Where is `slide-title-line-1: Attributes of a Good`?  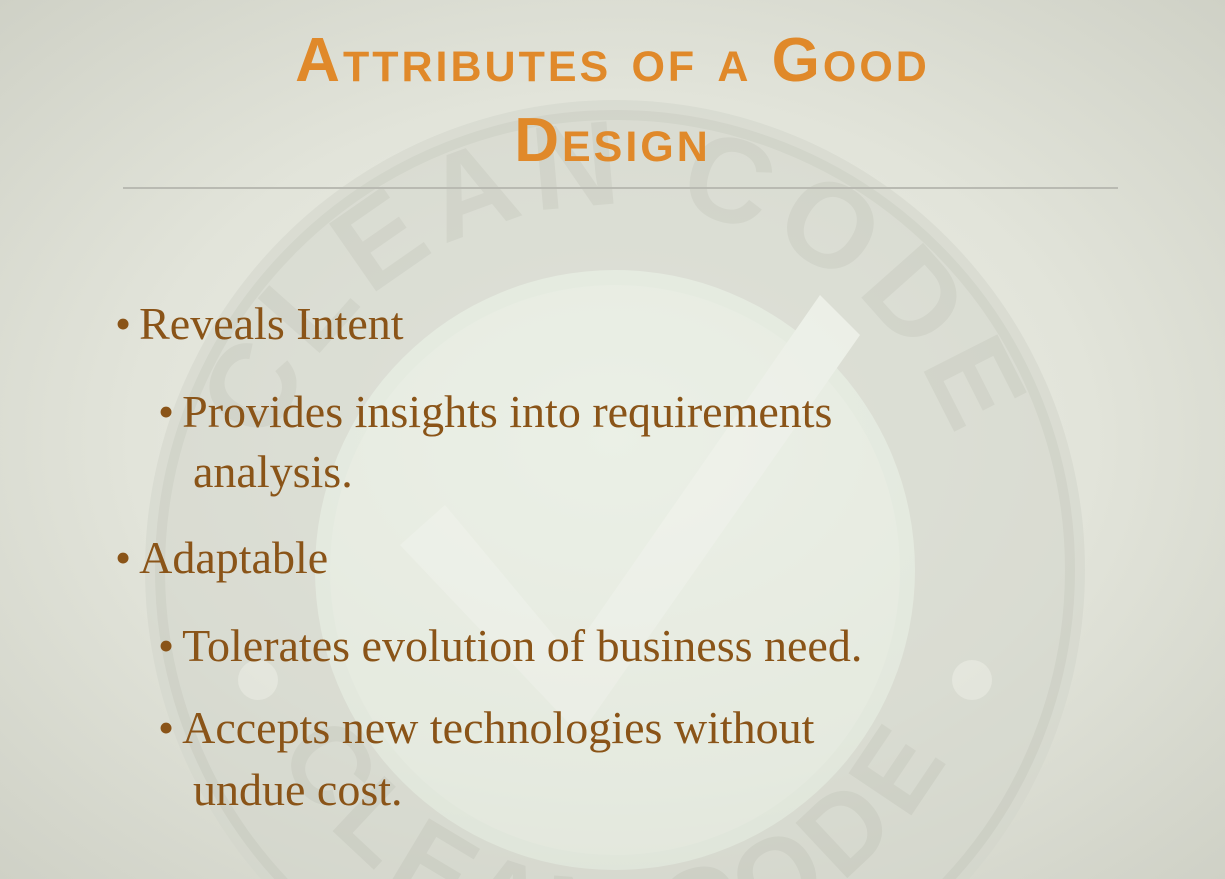 slide-title-line-1: Attributes of a Good is located at coordinates (612, 60).